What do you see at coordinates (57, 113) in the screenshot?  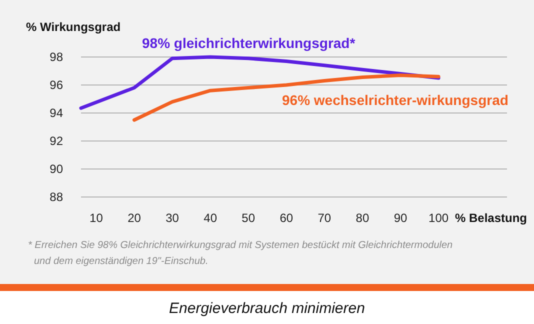 I see `y-tick-label: 94` at bounding box center [57, 113].